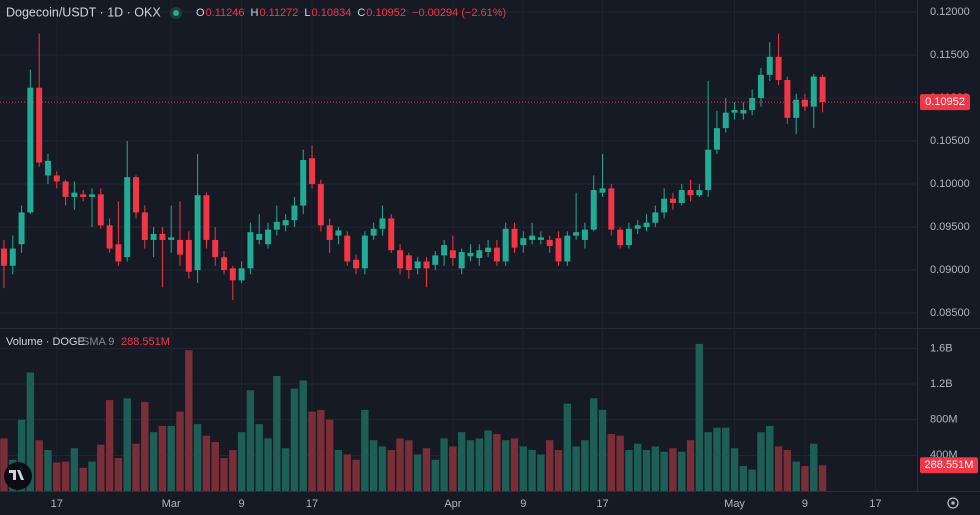 The image size is (980, 515). I want to click on gear-center, so click(953, 503).